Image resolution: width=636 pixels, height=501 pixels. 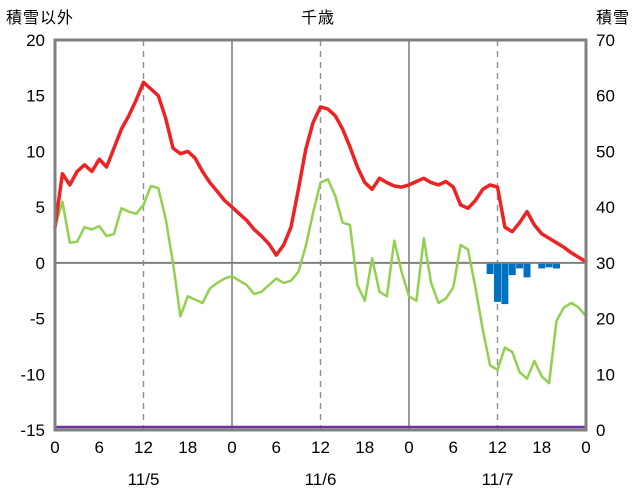 I want to click on day-label: 11/6, so click(x=321, y=479).